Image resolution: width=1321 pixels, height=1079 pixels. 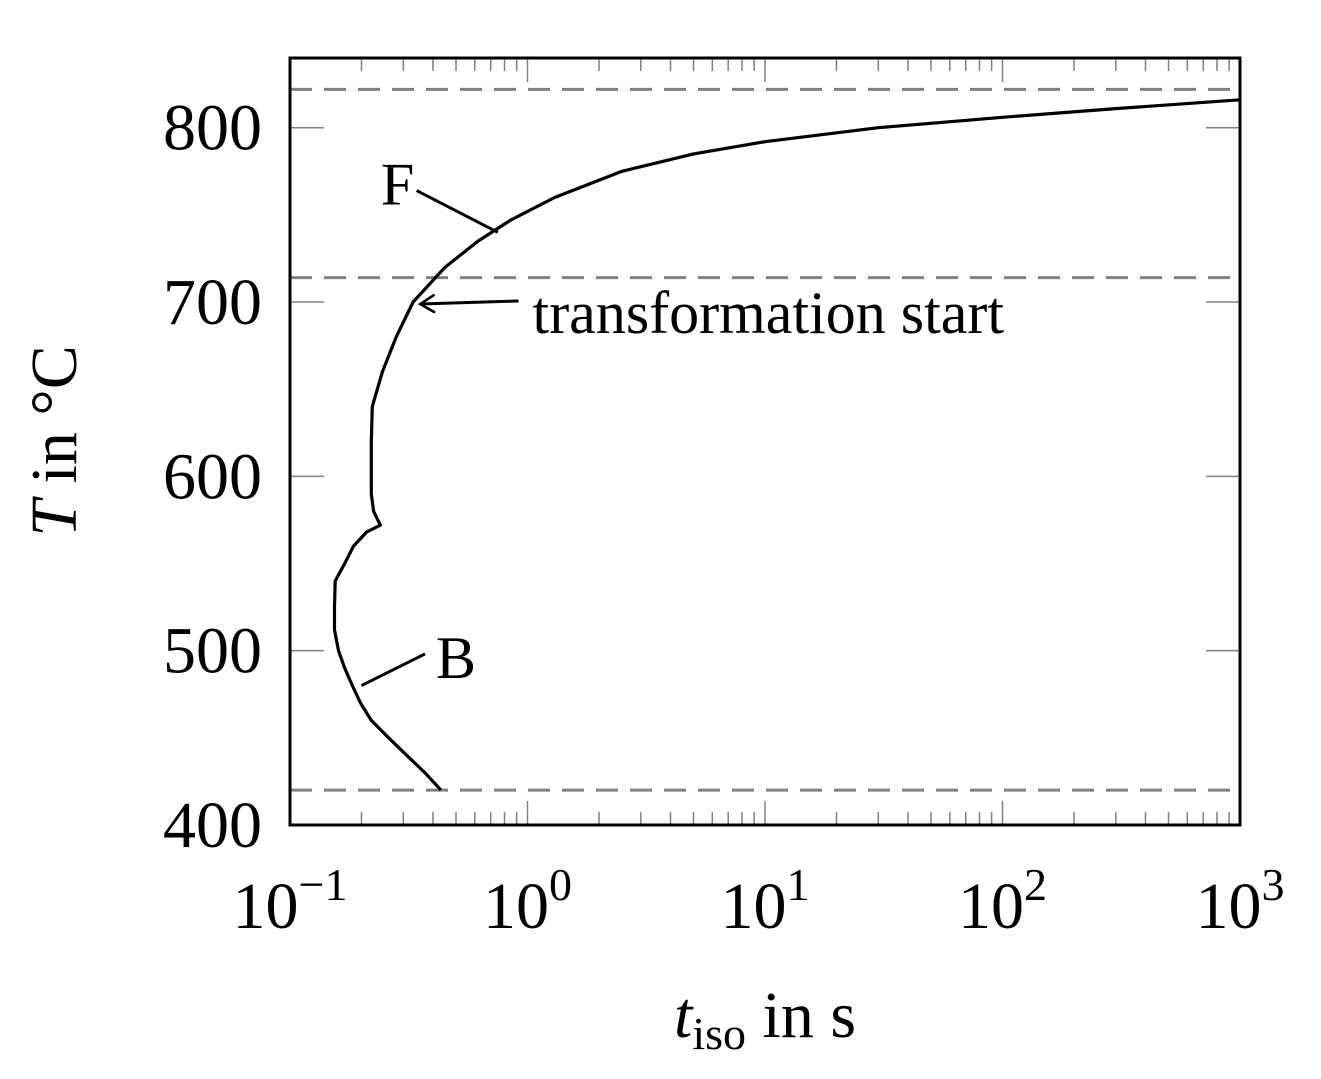 What do you see at coordinates (212, 128) in the screenshot?
I see `y-tick-label: 800` at bounding box center [212, 128].